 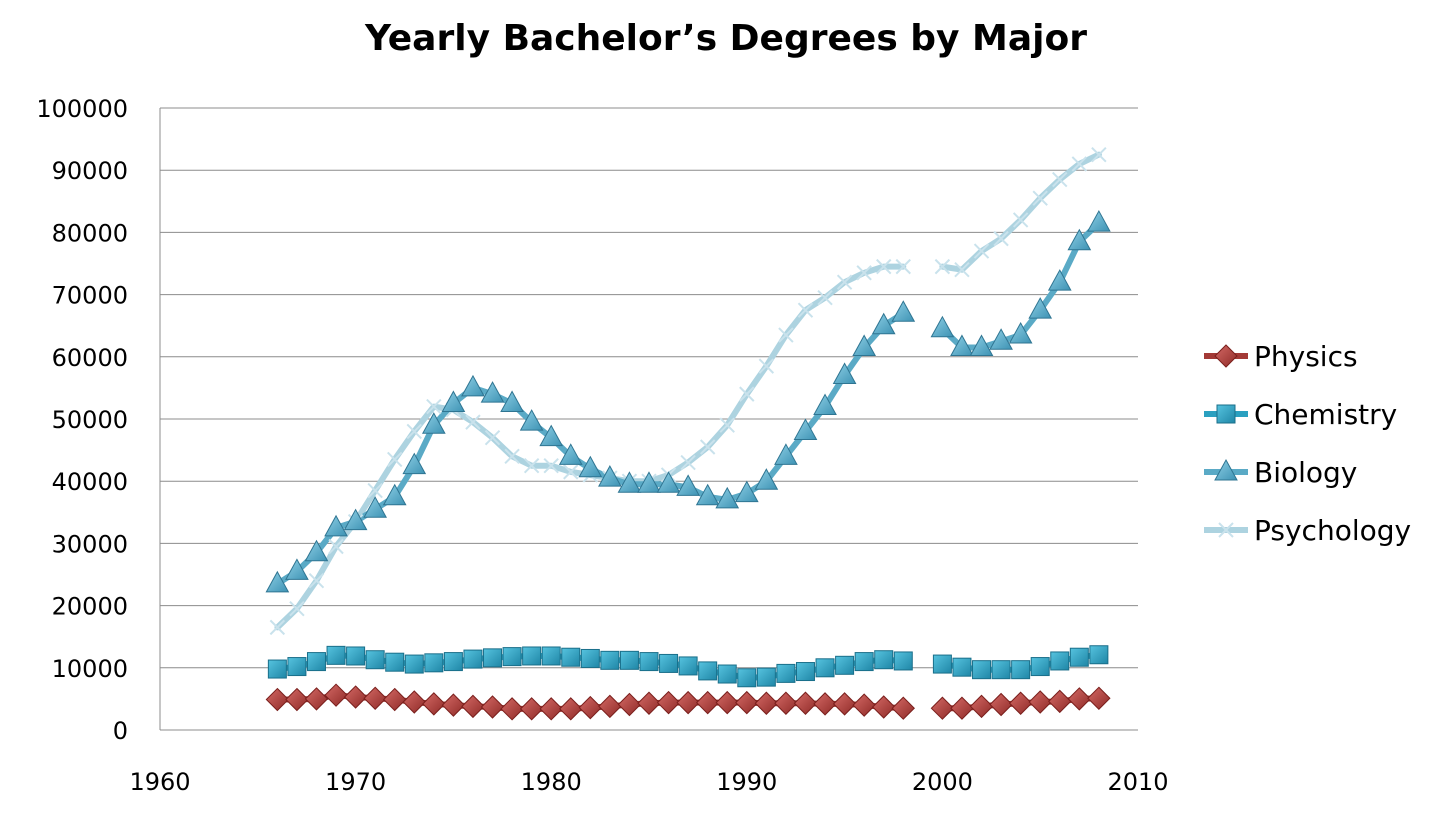 What do you see at coordinates (1307, 443) in the screenshot?
I see `legend: Physics Chemistry Biology Psychology` at bounding box center [1307, 443].